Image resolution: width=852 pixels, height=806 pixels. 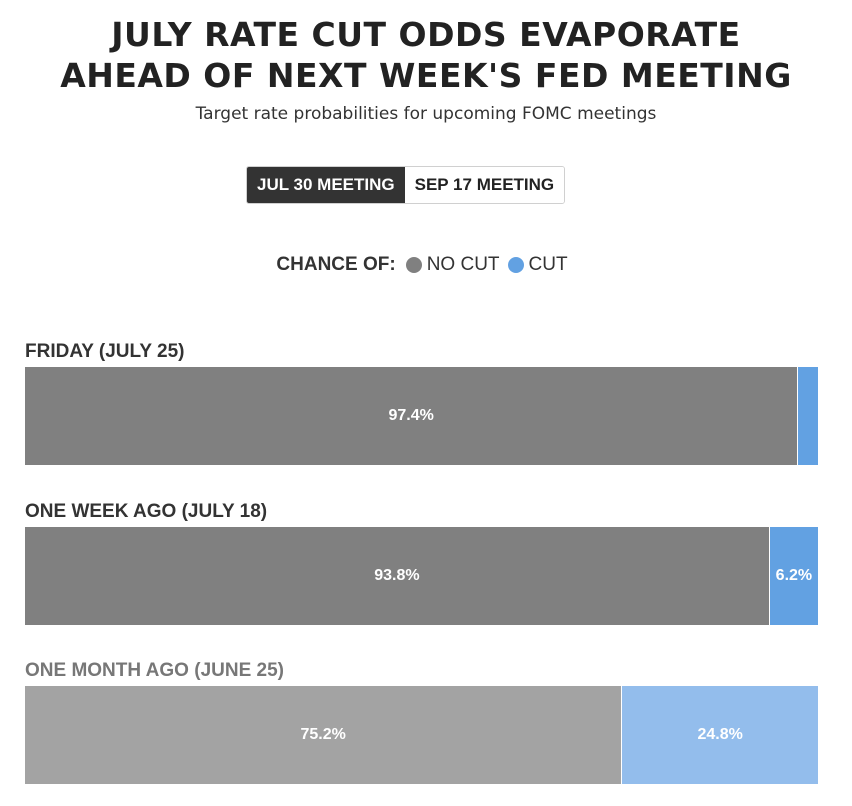 I want to click on bar-segment-cut, so click(x=807, y=416).